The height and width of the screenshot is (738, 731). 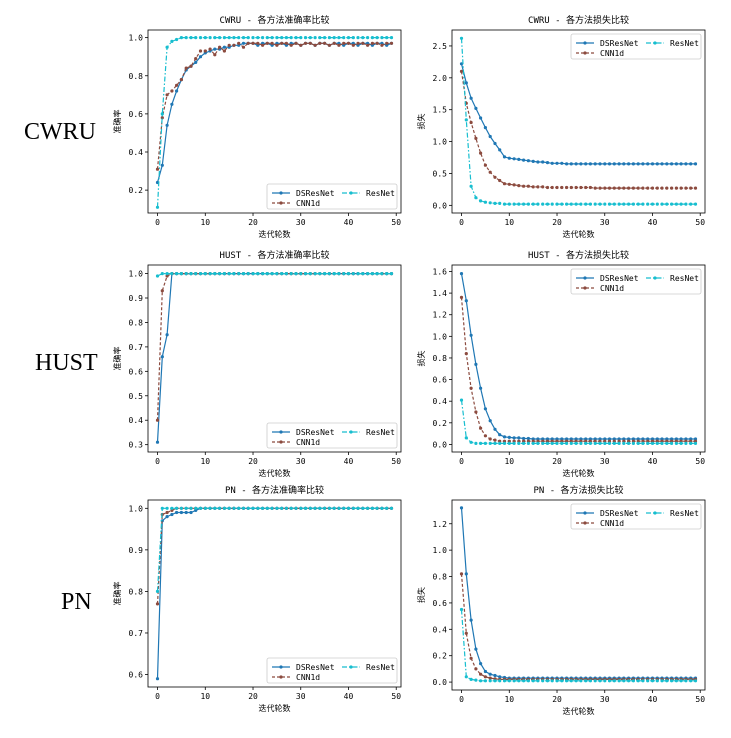 I want to click on series-line-cnn1d, so click(x=274, y=555).